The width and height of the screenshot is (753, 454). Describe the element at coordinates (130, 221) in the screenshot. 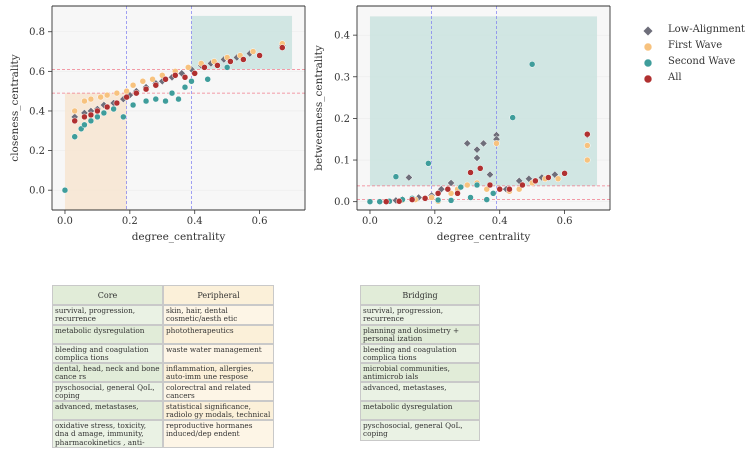

I see `x-tick-label: 0.2` at that location.